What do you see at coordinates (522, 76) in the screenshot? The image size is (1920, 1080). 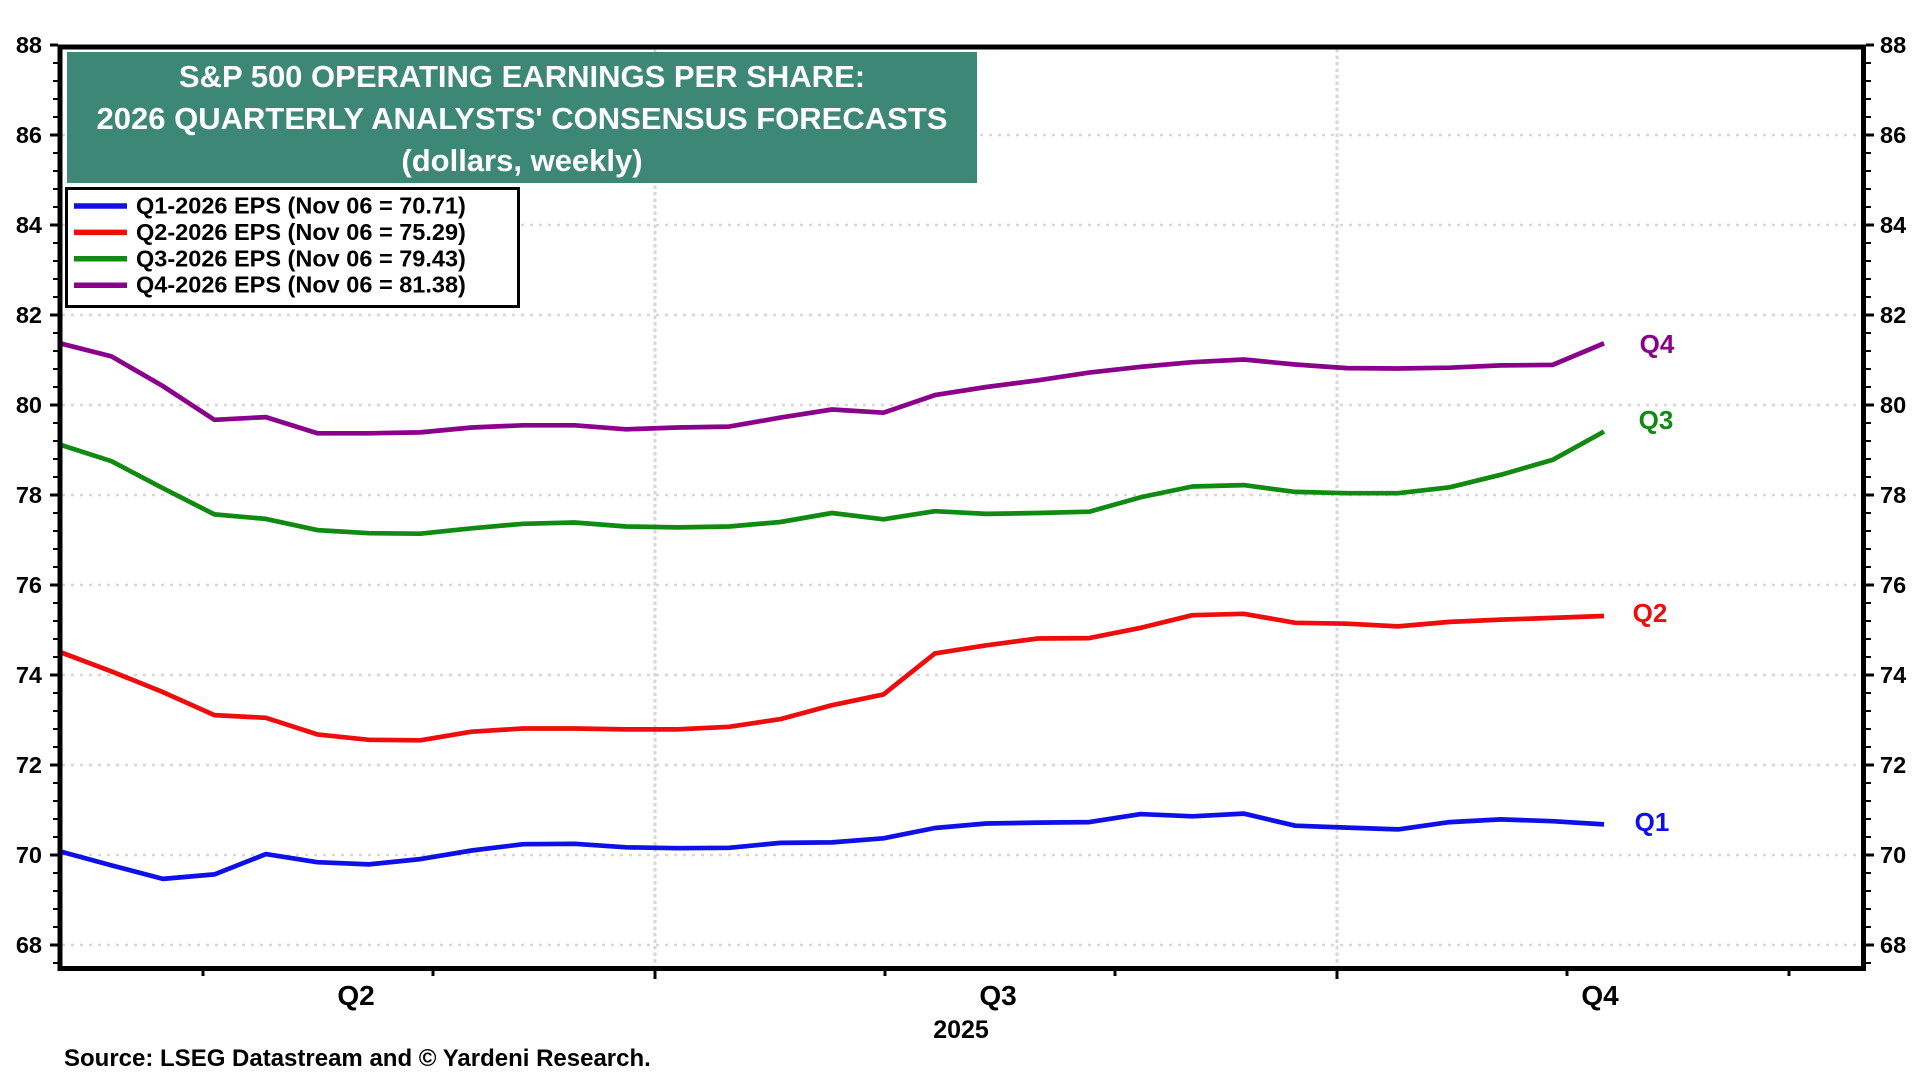 I see `svg-text:S&P 500 OPERATING EARNINGS PER: S&P 500 OPERATING EARNINGS PER SHARE:` at bounding box center [522, 76].